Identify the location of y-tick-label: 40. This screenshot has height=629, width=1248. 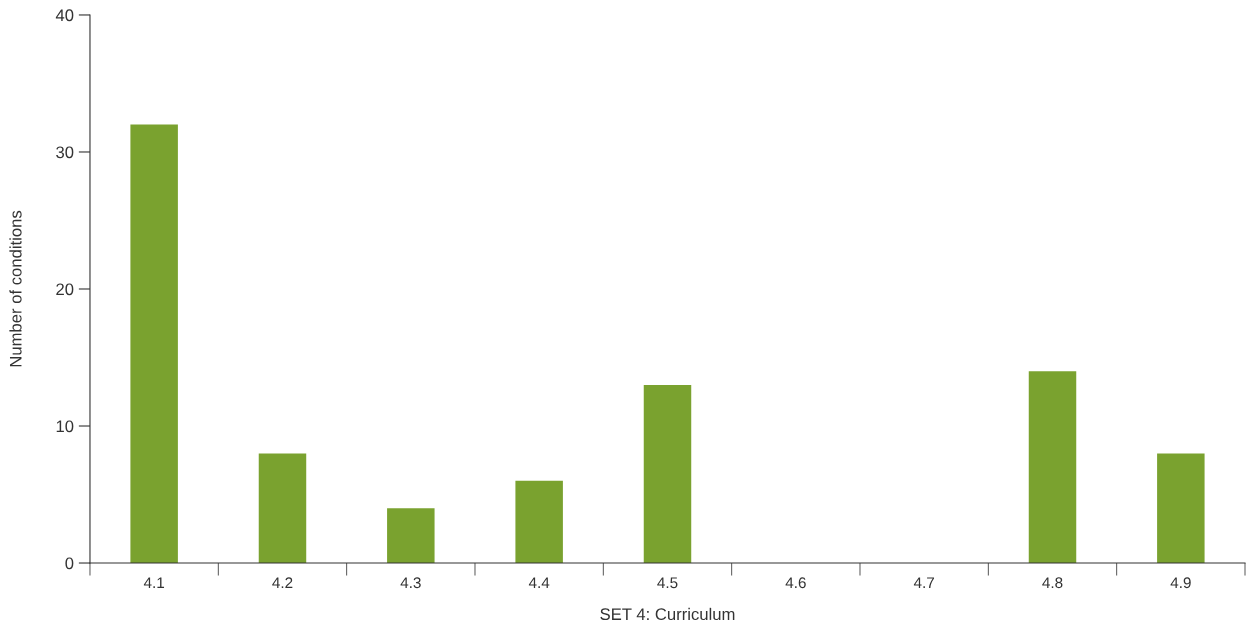
(64, 15).